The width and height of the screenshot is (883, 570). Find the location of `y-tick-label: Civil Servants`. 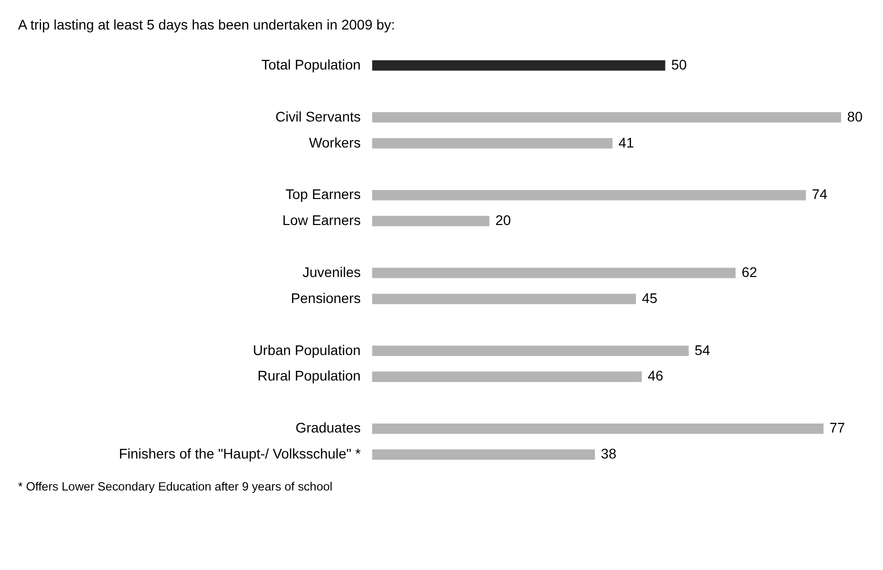

y-tick-label: Civil Servants is located at coordinates (318, 116).